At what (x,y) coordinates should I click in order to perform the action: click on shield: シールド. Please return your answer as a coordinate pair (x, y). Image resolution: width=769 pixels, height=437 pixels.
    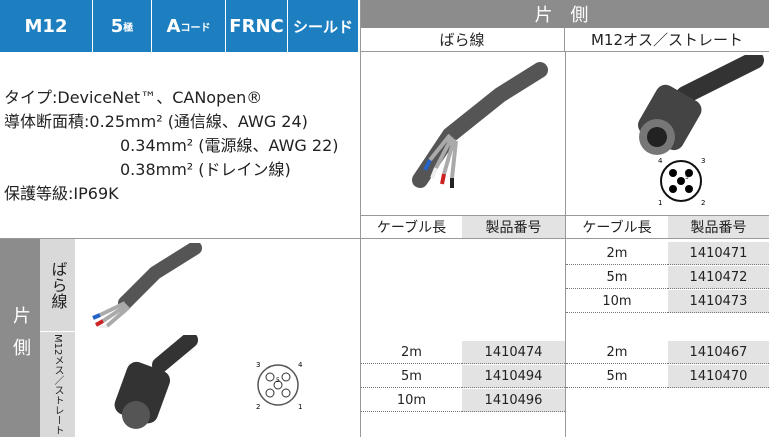
    Looking at the image, I should click on (322, 26).